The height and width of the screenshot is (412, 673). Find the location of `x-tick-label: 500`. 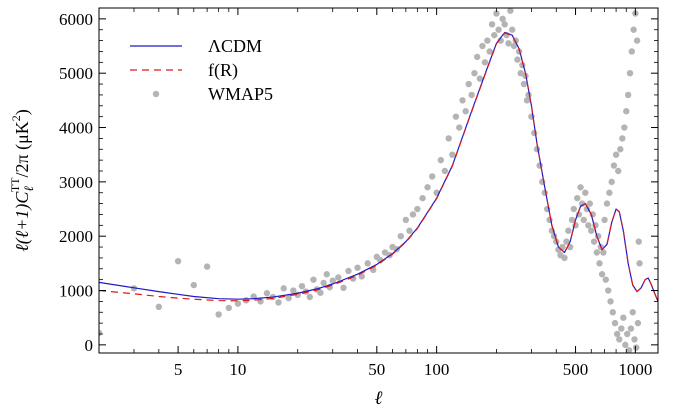

x-tick-label: 500 is located at coordinates (576, 369).